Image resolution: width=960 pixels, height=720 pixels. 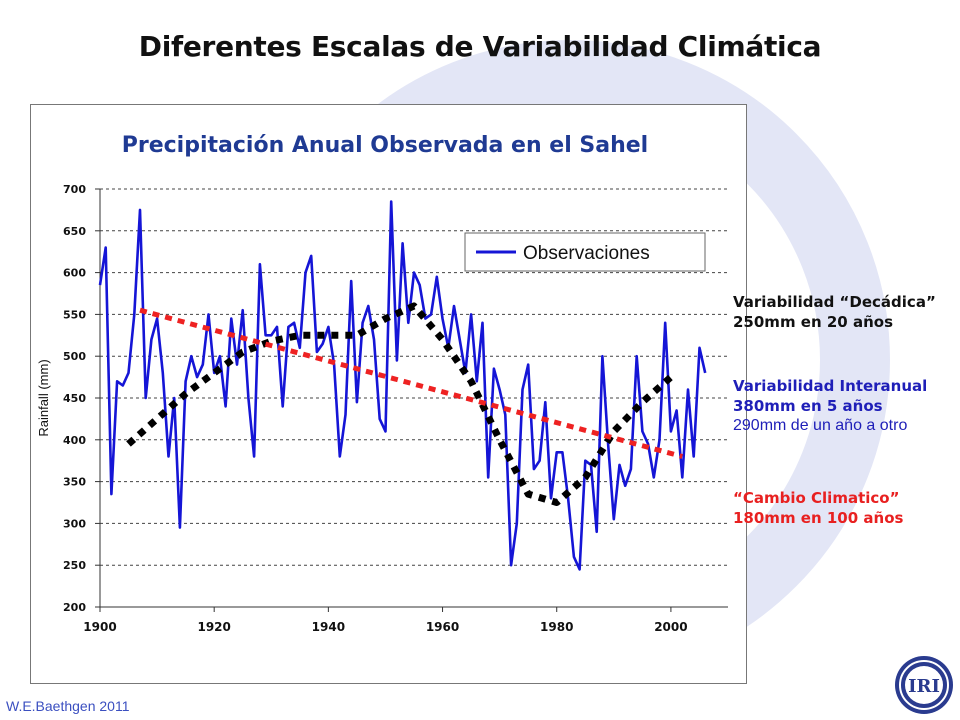 I want to click on y-tick-label: 300, so click(x=74, y=523).